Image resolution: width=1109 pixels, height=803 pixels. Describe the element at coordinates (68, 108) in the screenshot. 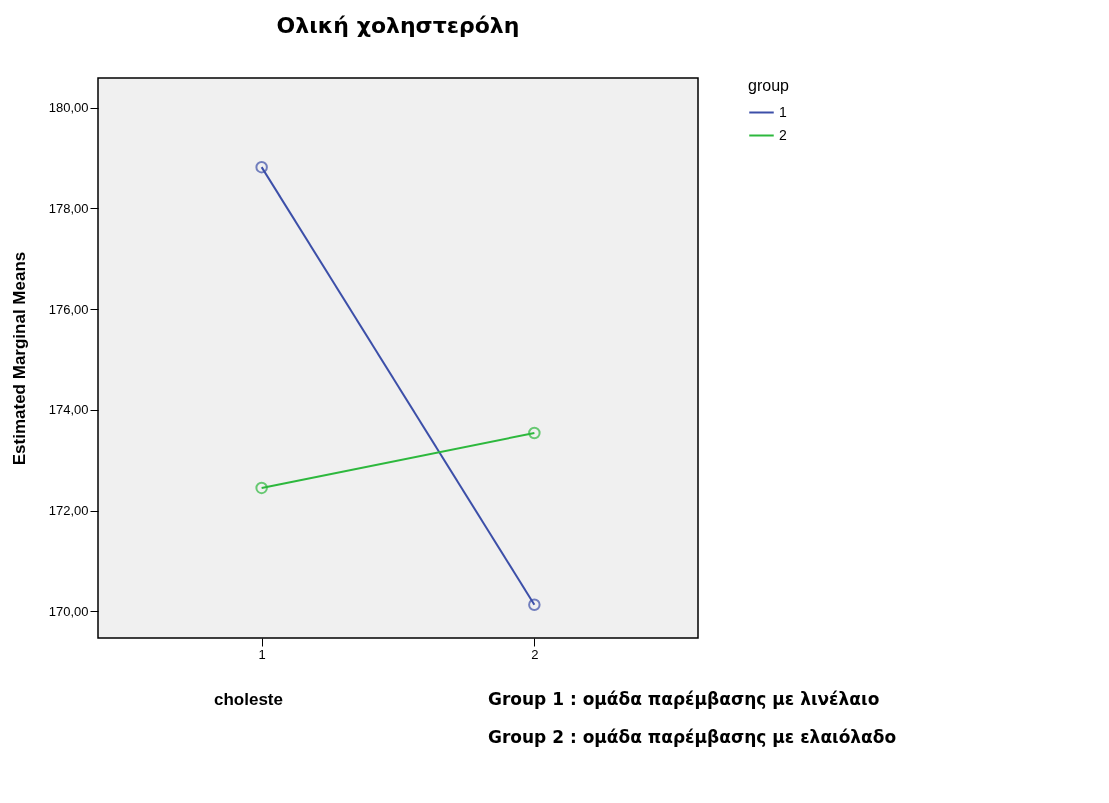

I see `y-tick-label: 180,00` at that location.